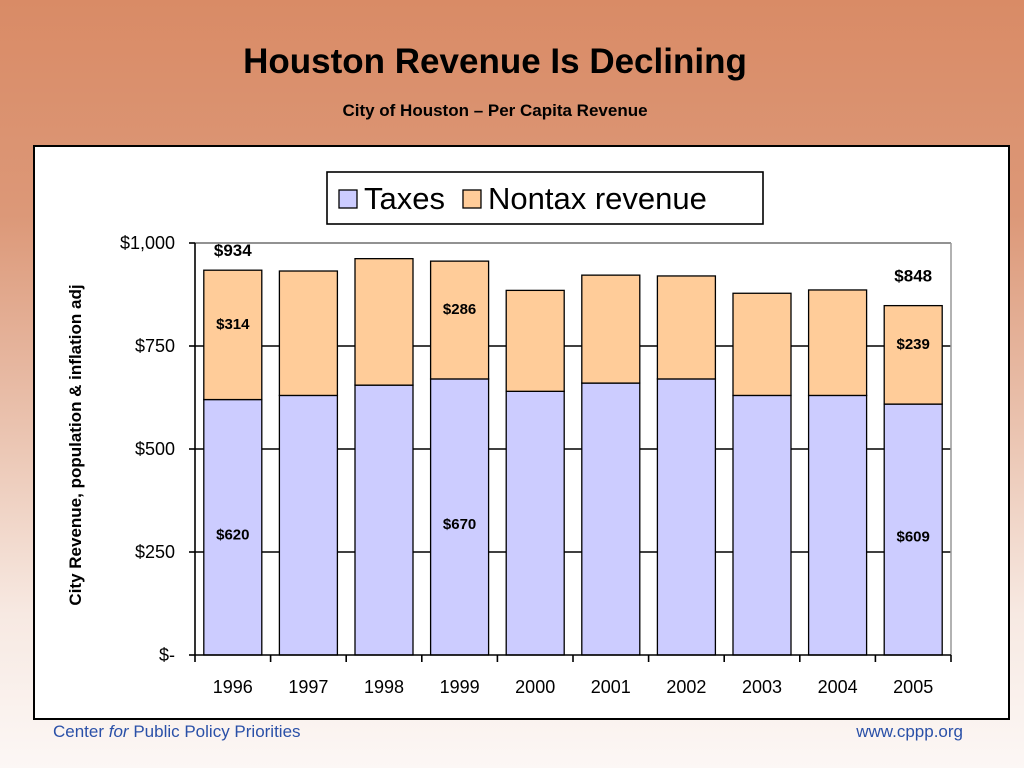  I want to click on footer-org-post: Public Policy Priorities, so click(214, 731).